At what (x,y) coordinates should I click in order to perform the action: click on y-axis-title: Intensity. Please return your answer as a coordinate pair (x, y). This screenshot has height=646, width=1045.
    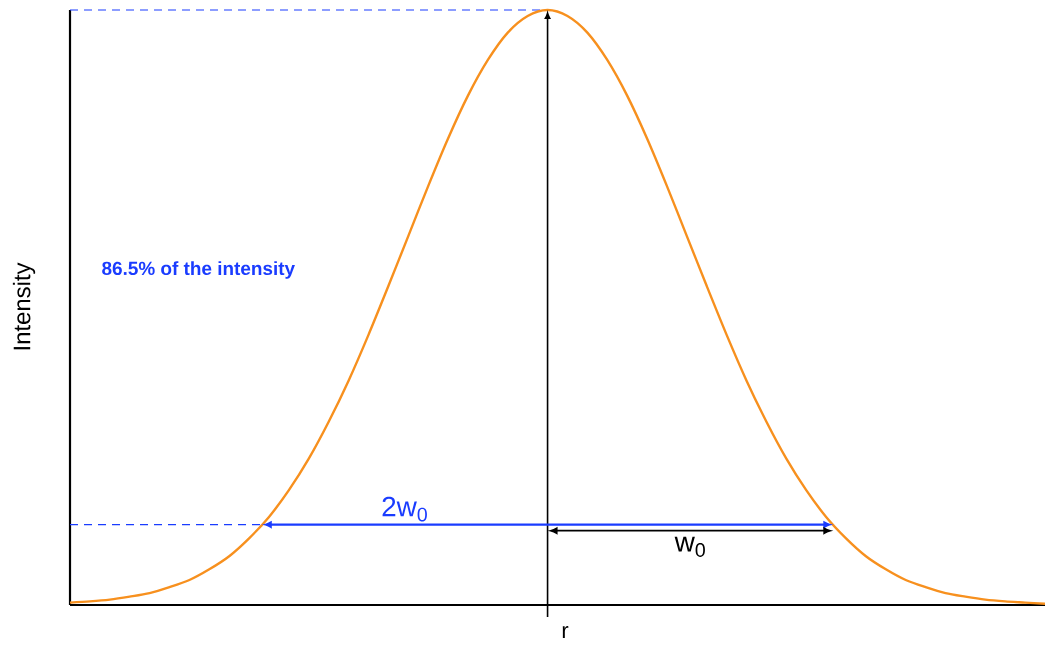
    Looking at the image, I should click on (24, 306).